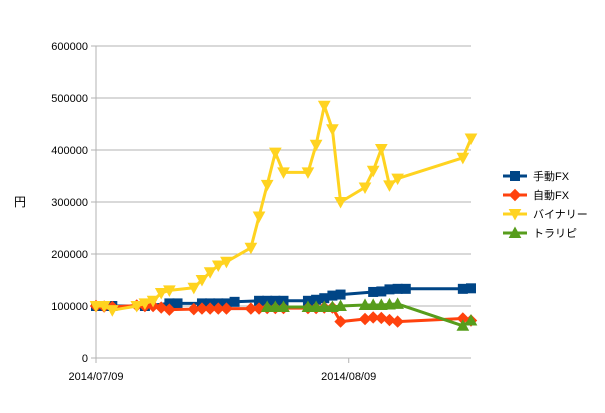 The image size is (605, 413). I want to click on x-tick-label-0: 2014/07/09, so click(95, 377).